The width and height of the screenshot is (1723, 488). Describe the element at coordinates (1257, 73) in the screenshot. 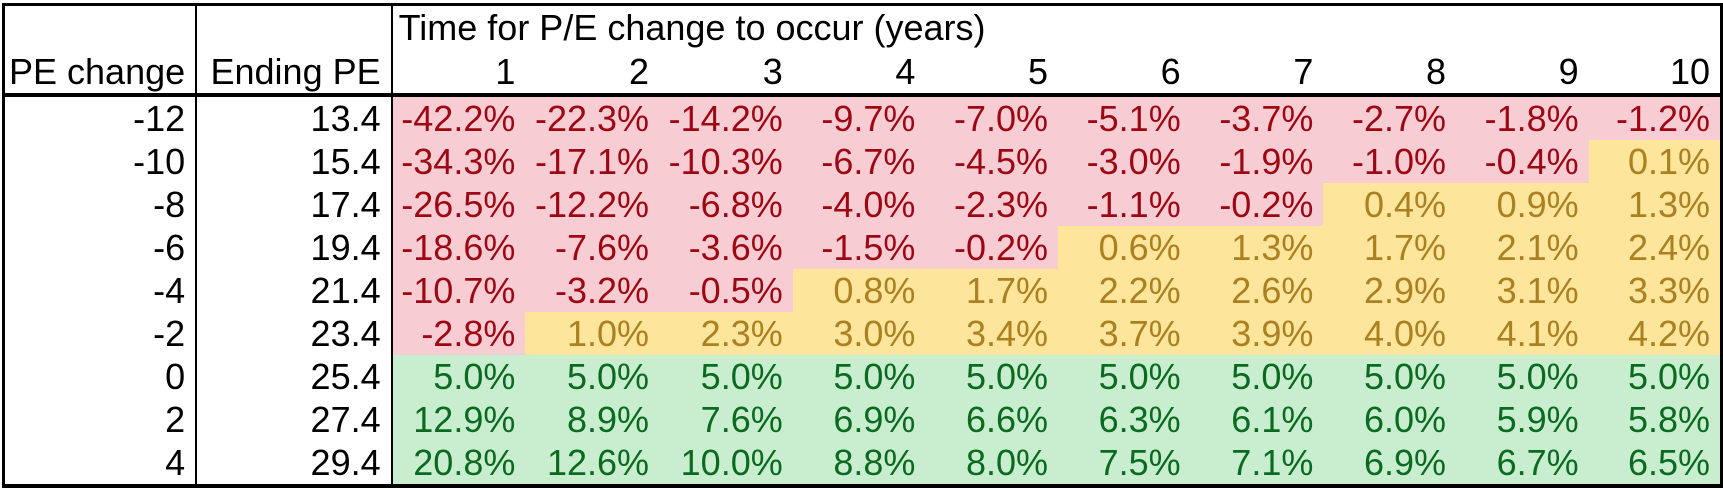

I see `year-header-7: 7` at that location.